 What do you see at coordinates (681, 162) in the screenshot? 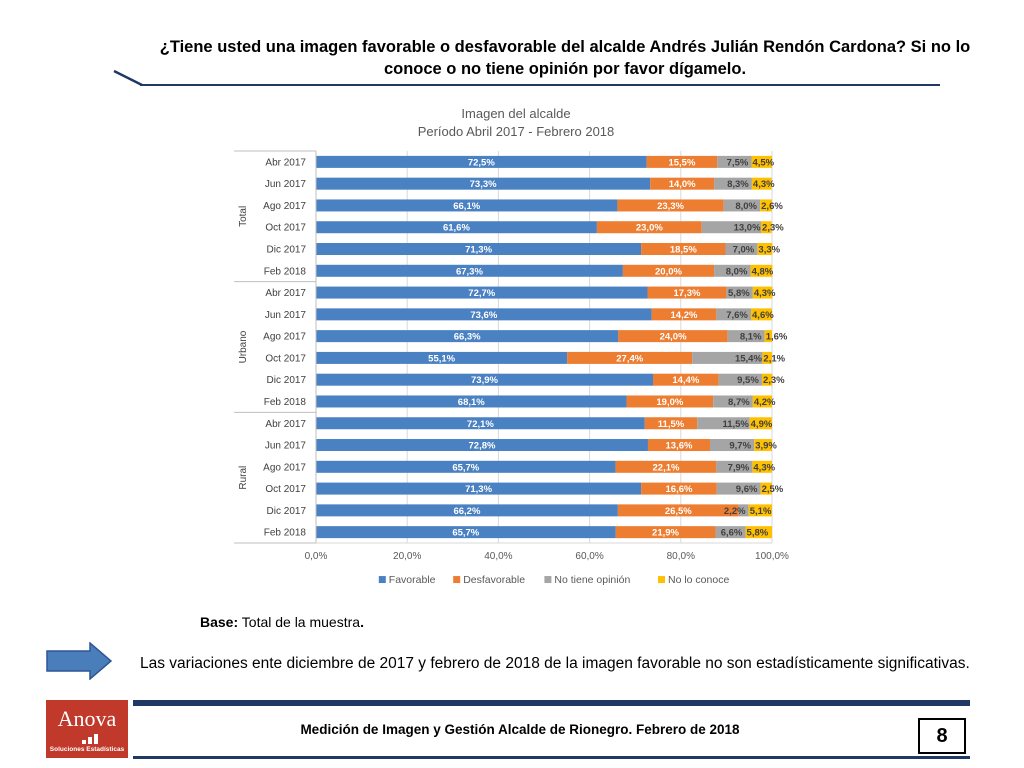
I see `data-label: 15,5%` at bounding box center [681, 162].